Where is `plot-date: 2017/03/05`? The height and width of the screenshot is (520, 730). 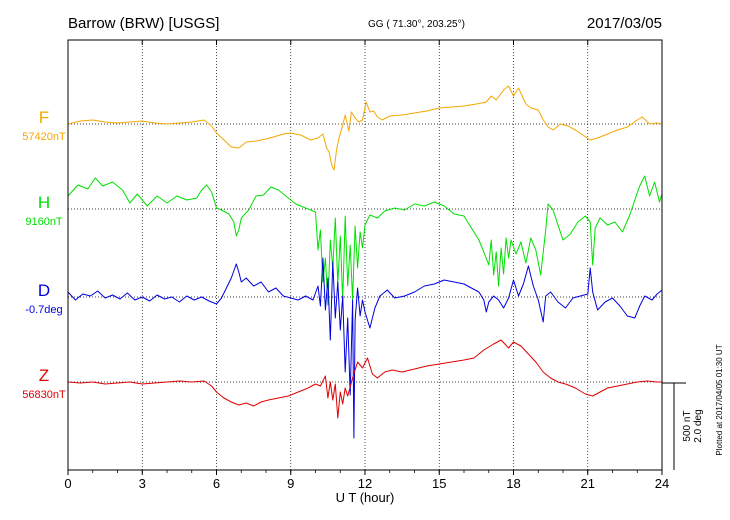 plot-date: 2017/03/05 is located at coordinates (624, 23).